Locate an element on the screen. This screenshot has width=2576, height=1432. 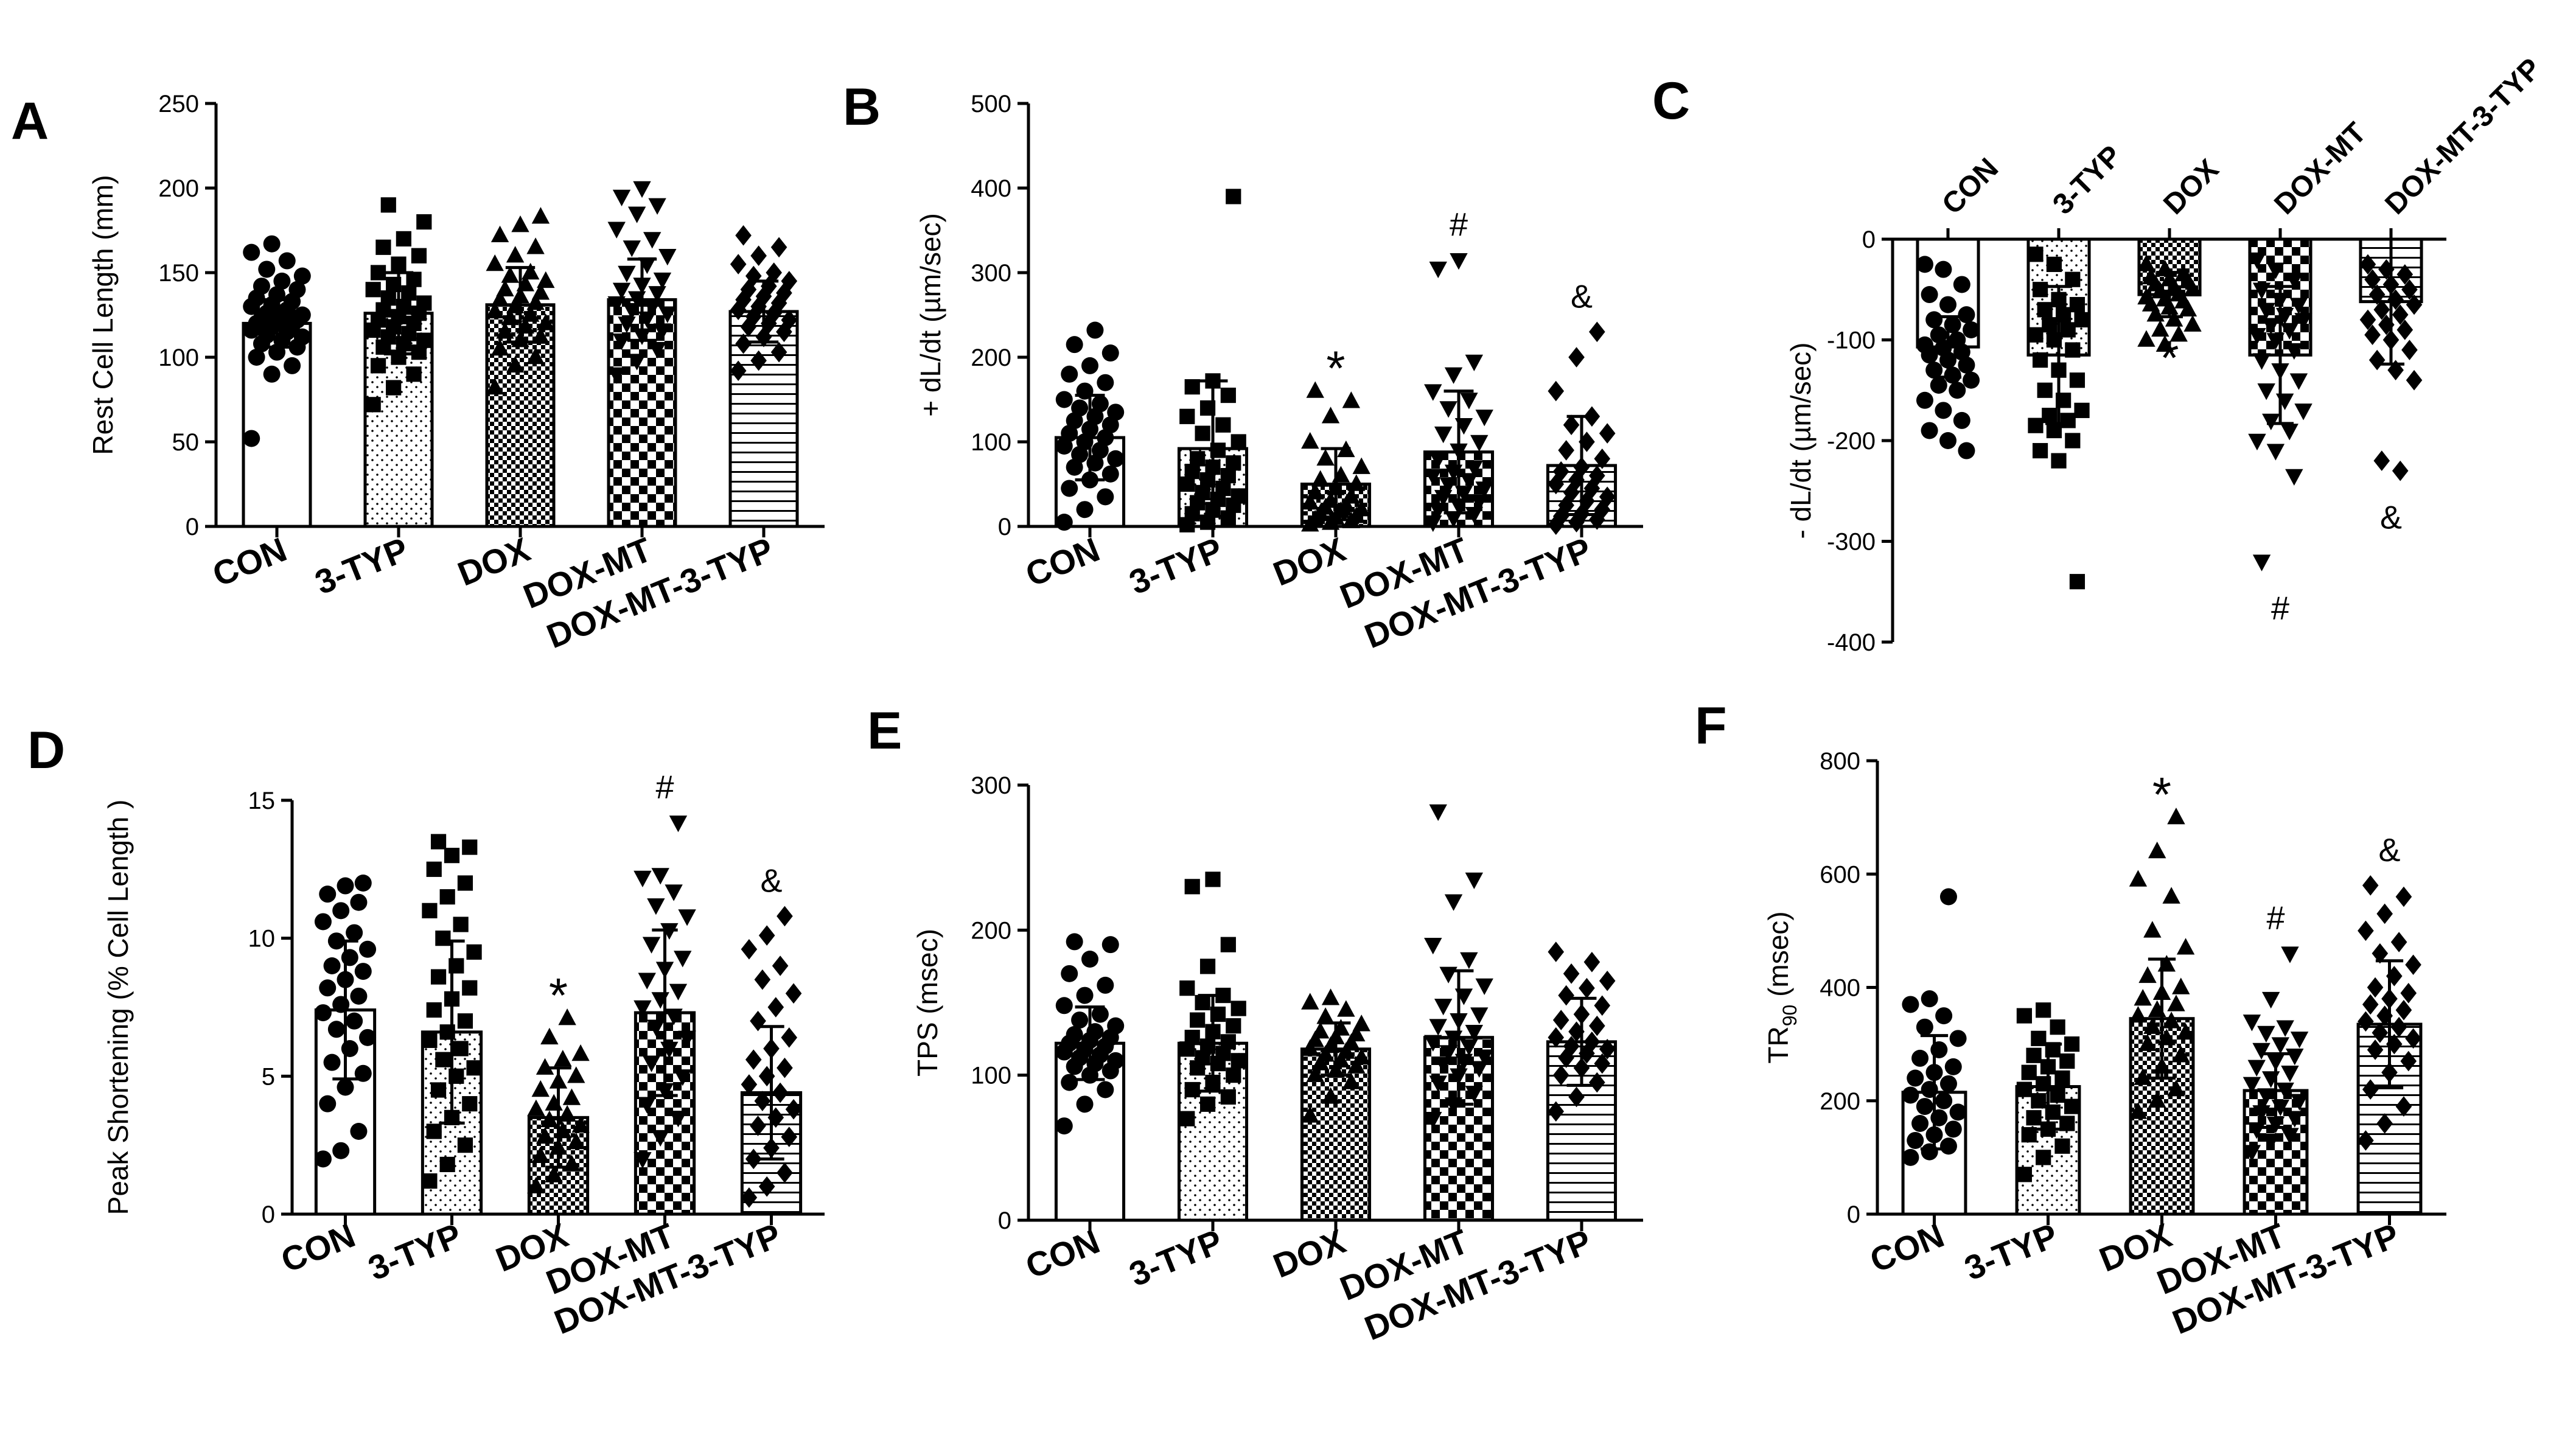
y-axis-label: TR90 (msec) is located at coordinates (1781, 987).